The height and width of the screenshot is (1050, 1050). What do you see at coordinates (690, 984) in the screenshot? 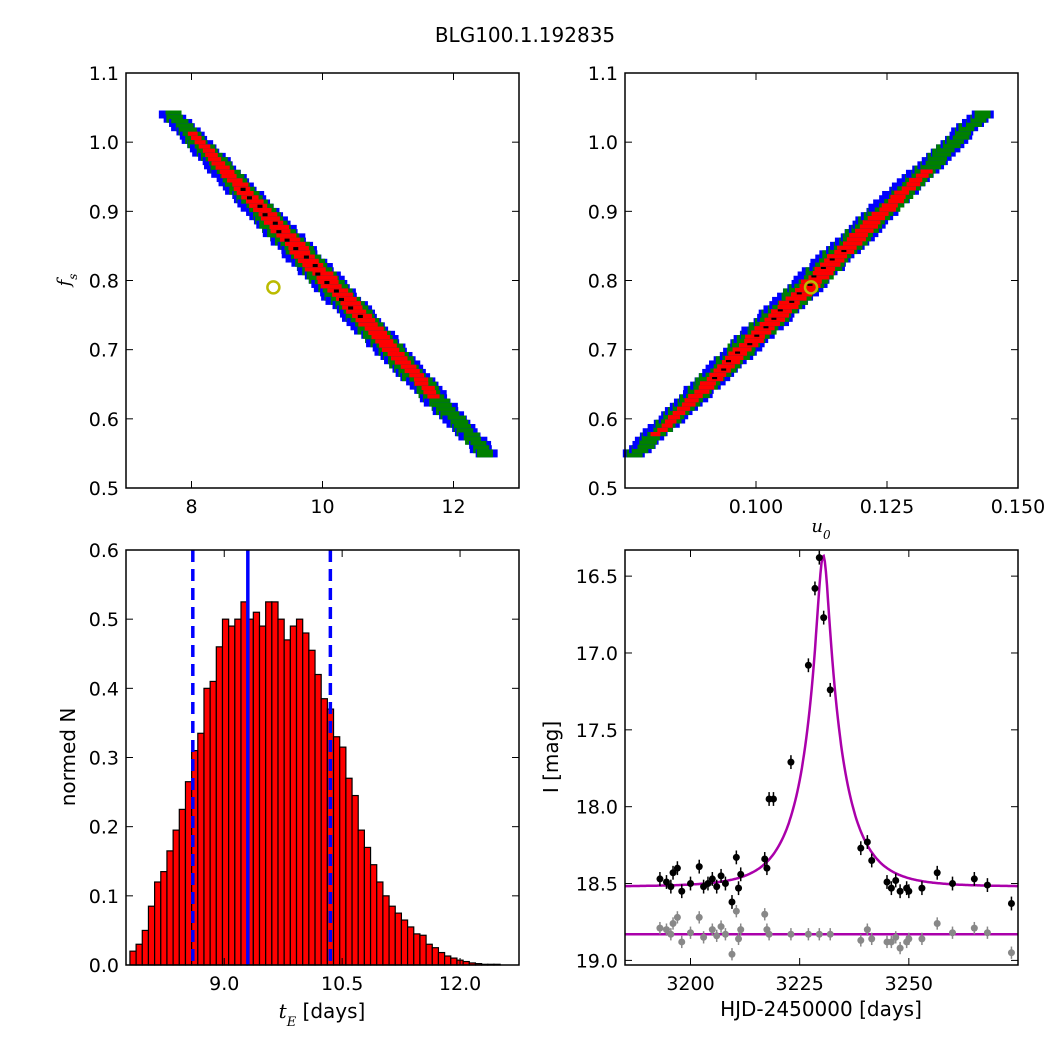
I see `x-tick-label: 3200` at bounding box center [690, 984].